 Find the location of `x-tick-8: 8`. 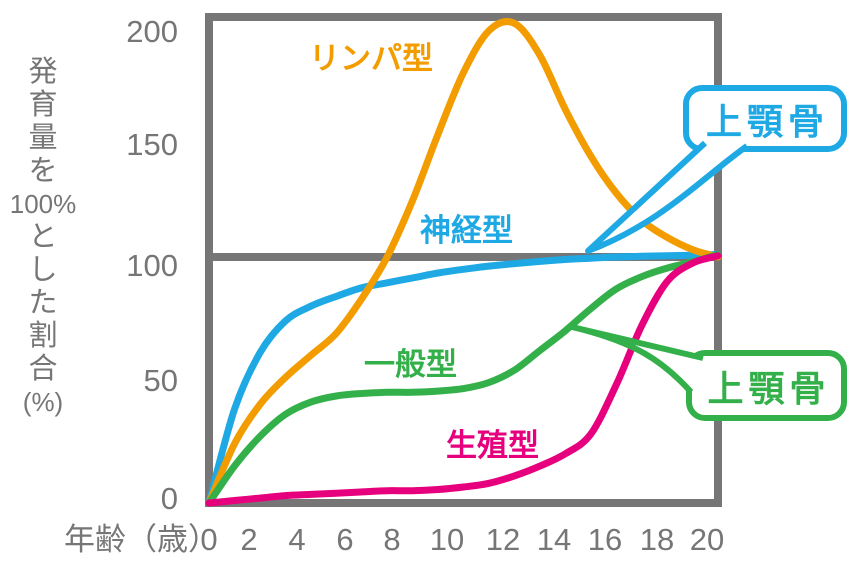

x-tick-8: 8 is located at coordinates (392, 539).